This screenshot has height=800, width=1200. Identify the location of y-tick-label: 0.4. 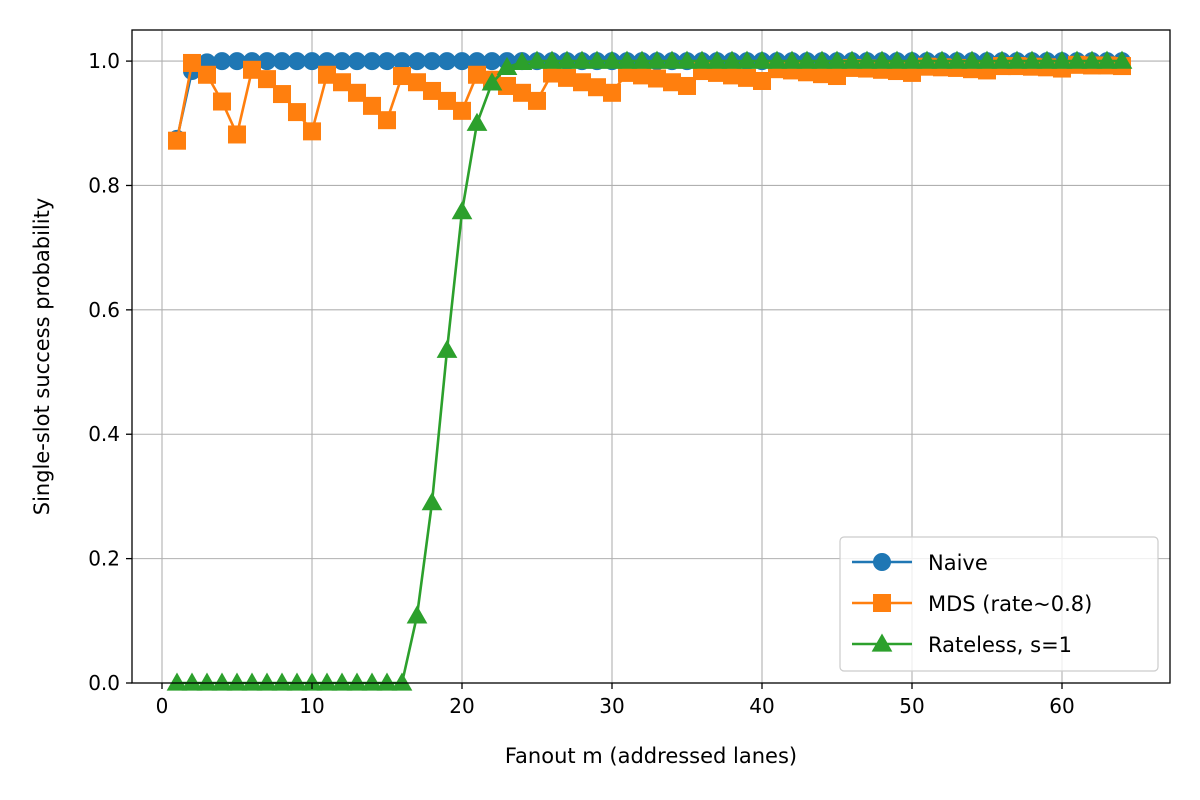
(104, 434).